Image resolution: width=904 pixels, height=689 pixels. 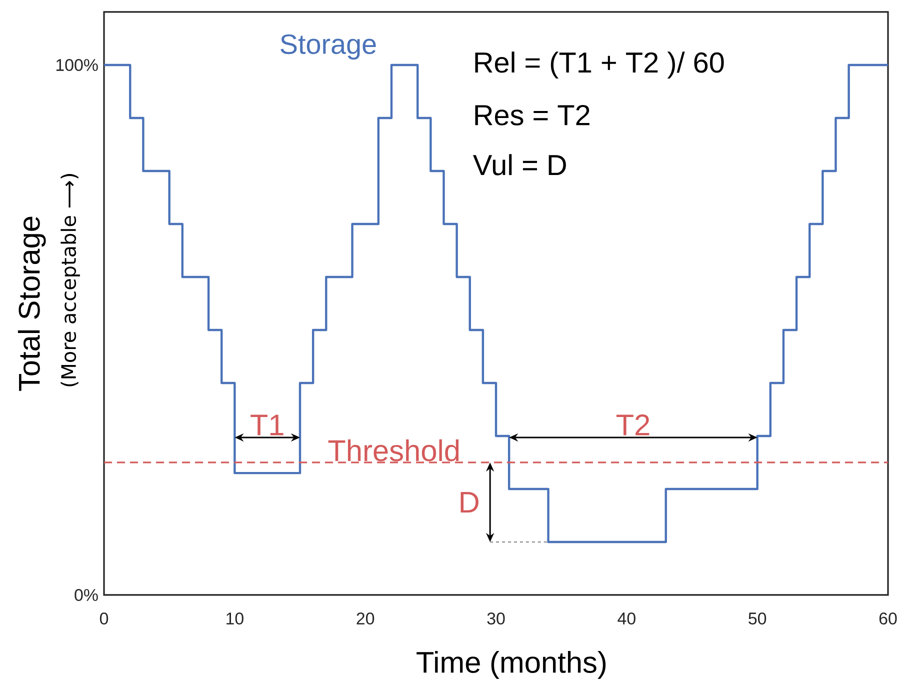 What do you see at coordinates (77, 64) in the screenshot?
I see `y-tick-label: 100%` at bounding box center [77, 64].